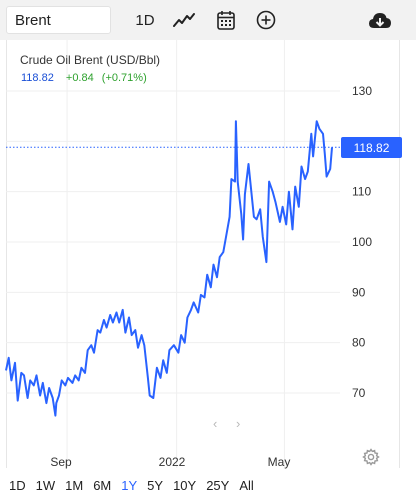 The image size is (416, 500). What do you see at coordinates (359, 292) in the screenshot?
I see `y-tick-label: 90` at bounding box center [359, 292].